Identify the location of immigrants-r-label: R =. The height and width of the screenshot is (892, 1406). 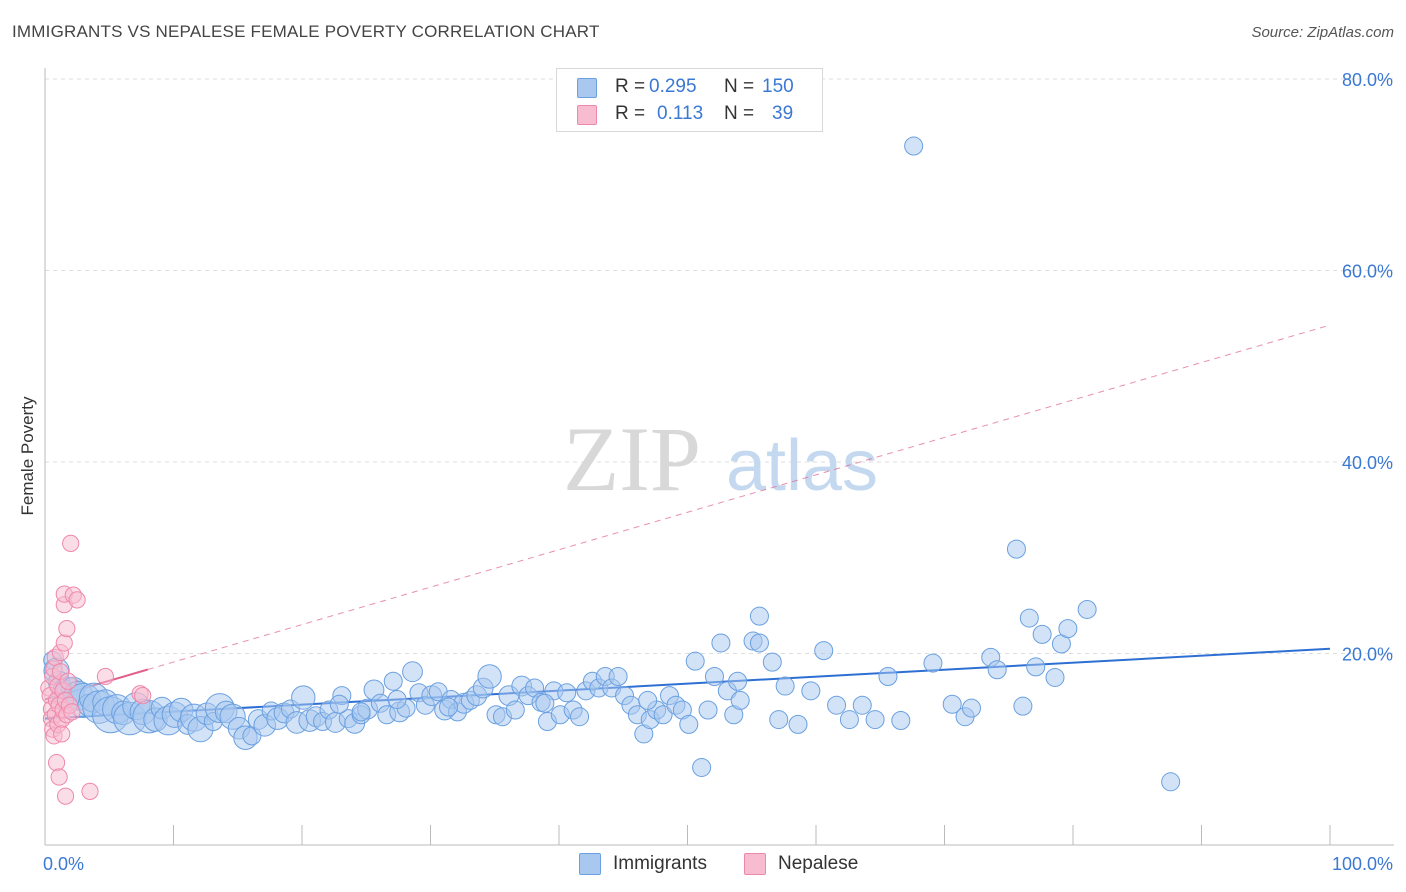
(630, 86).